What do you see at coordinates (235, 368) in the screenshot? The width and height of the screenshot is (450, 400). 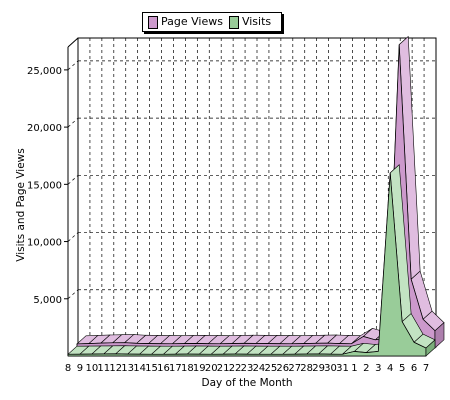 I see `x-tick-label: 22` at bounding box center [235, 368].